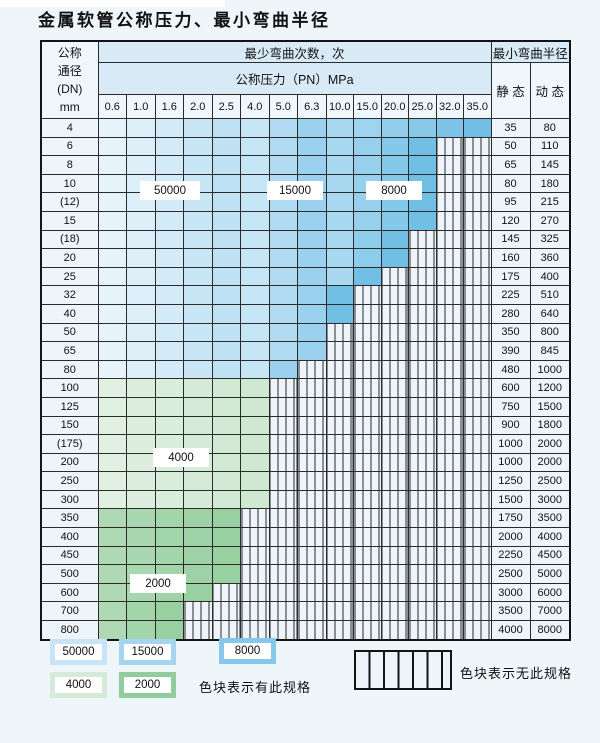  What do you see at coordinates (69, 220) in the screenshot?
I see `dn-cell: 15` at bounding box center [69, 220].